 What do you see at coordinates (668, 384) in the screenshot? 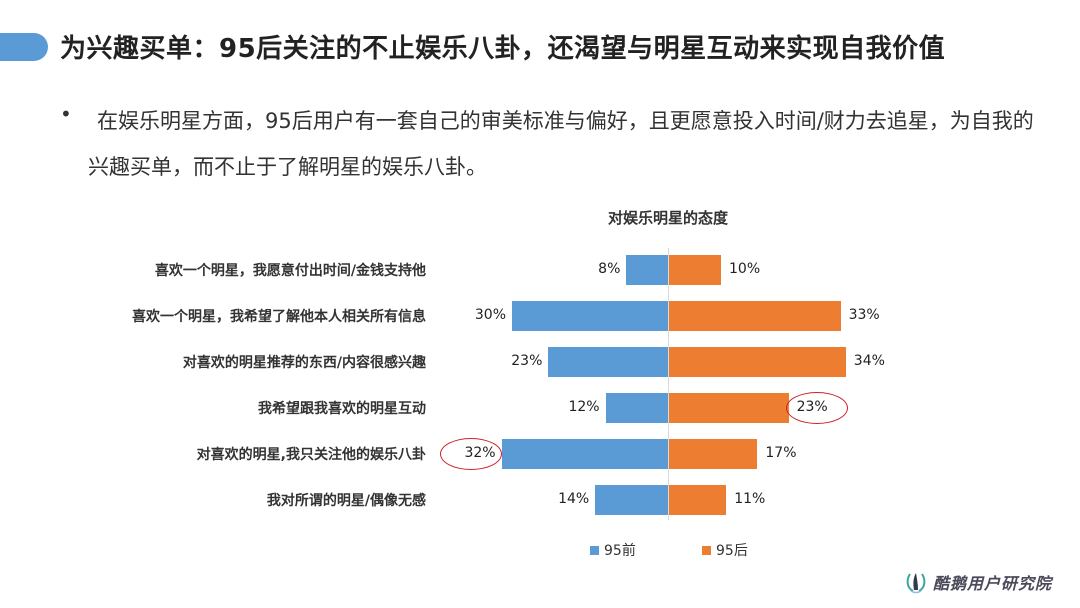
I see `center-axis-line` at bounding box center [668, 384].